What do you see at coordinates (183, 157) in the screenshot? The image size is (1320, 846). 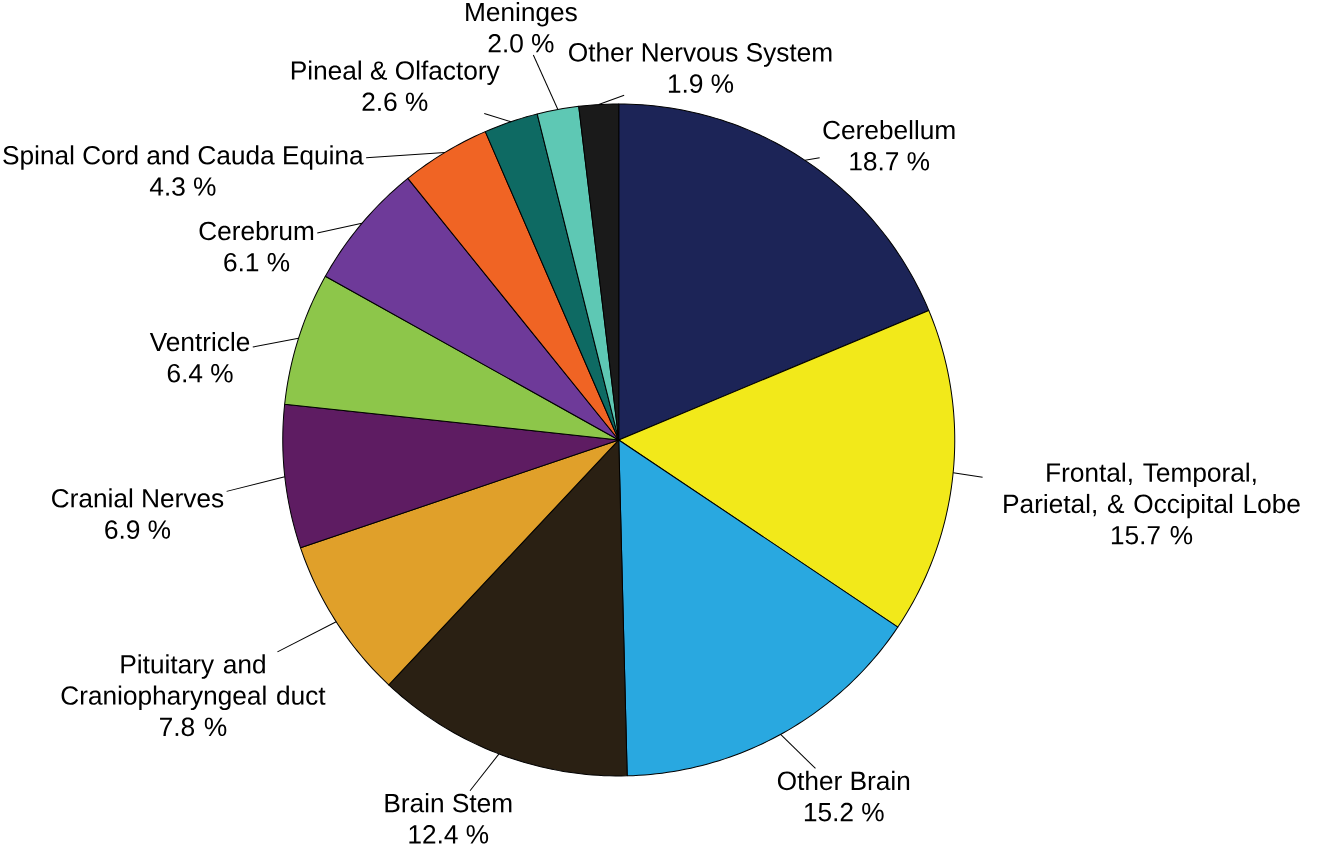 I see `slice-label: Spinal Cord and Cauda Equina` at bounding box center [183, 157].